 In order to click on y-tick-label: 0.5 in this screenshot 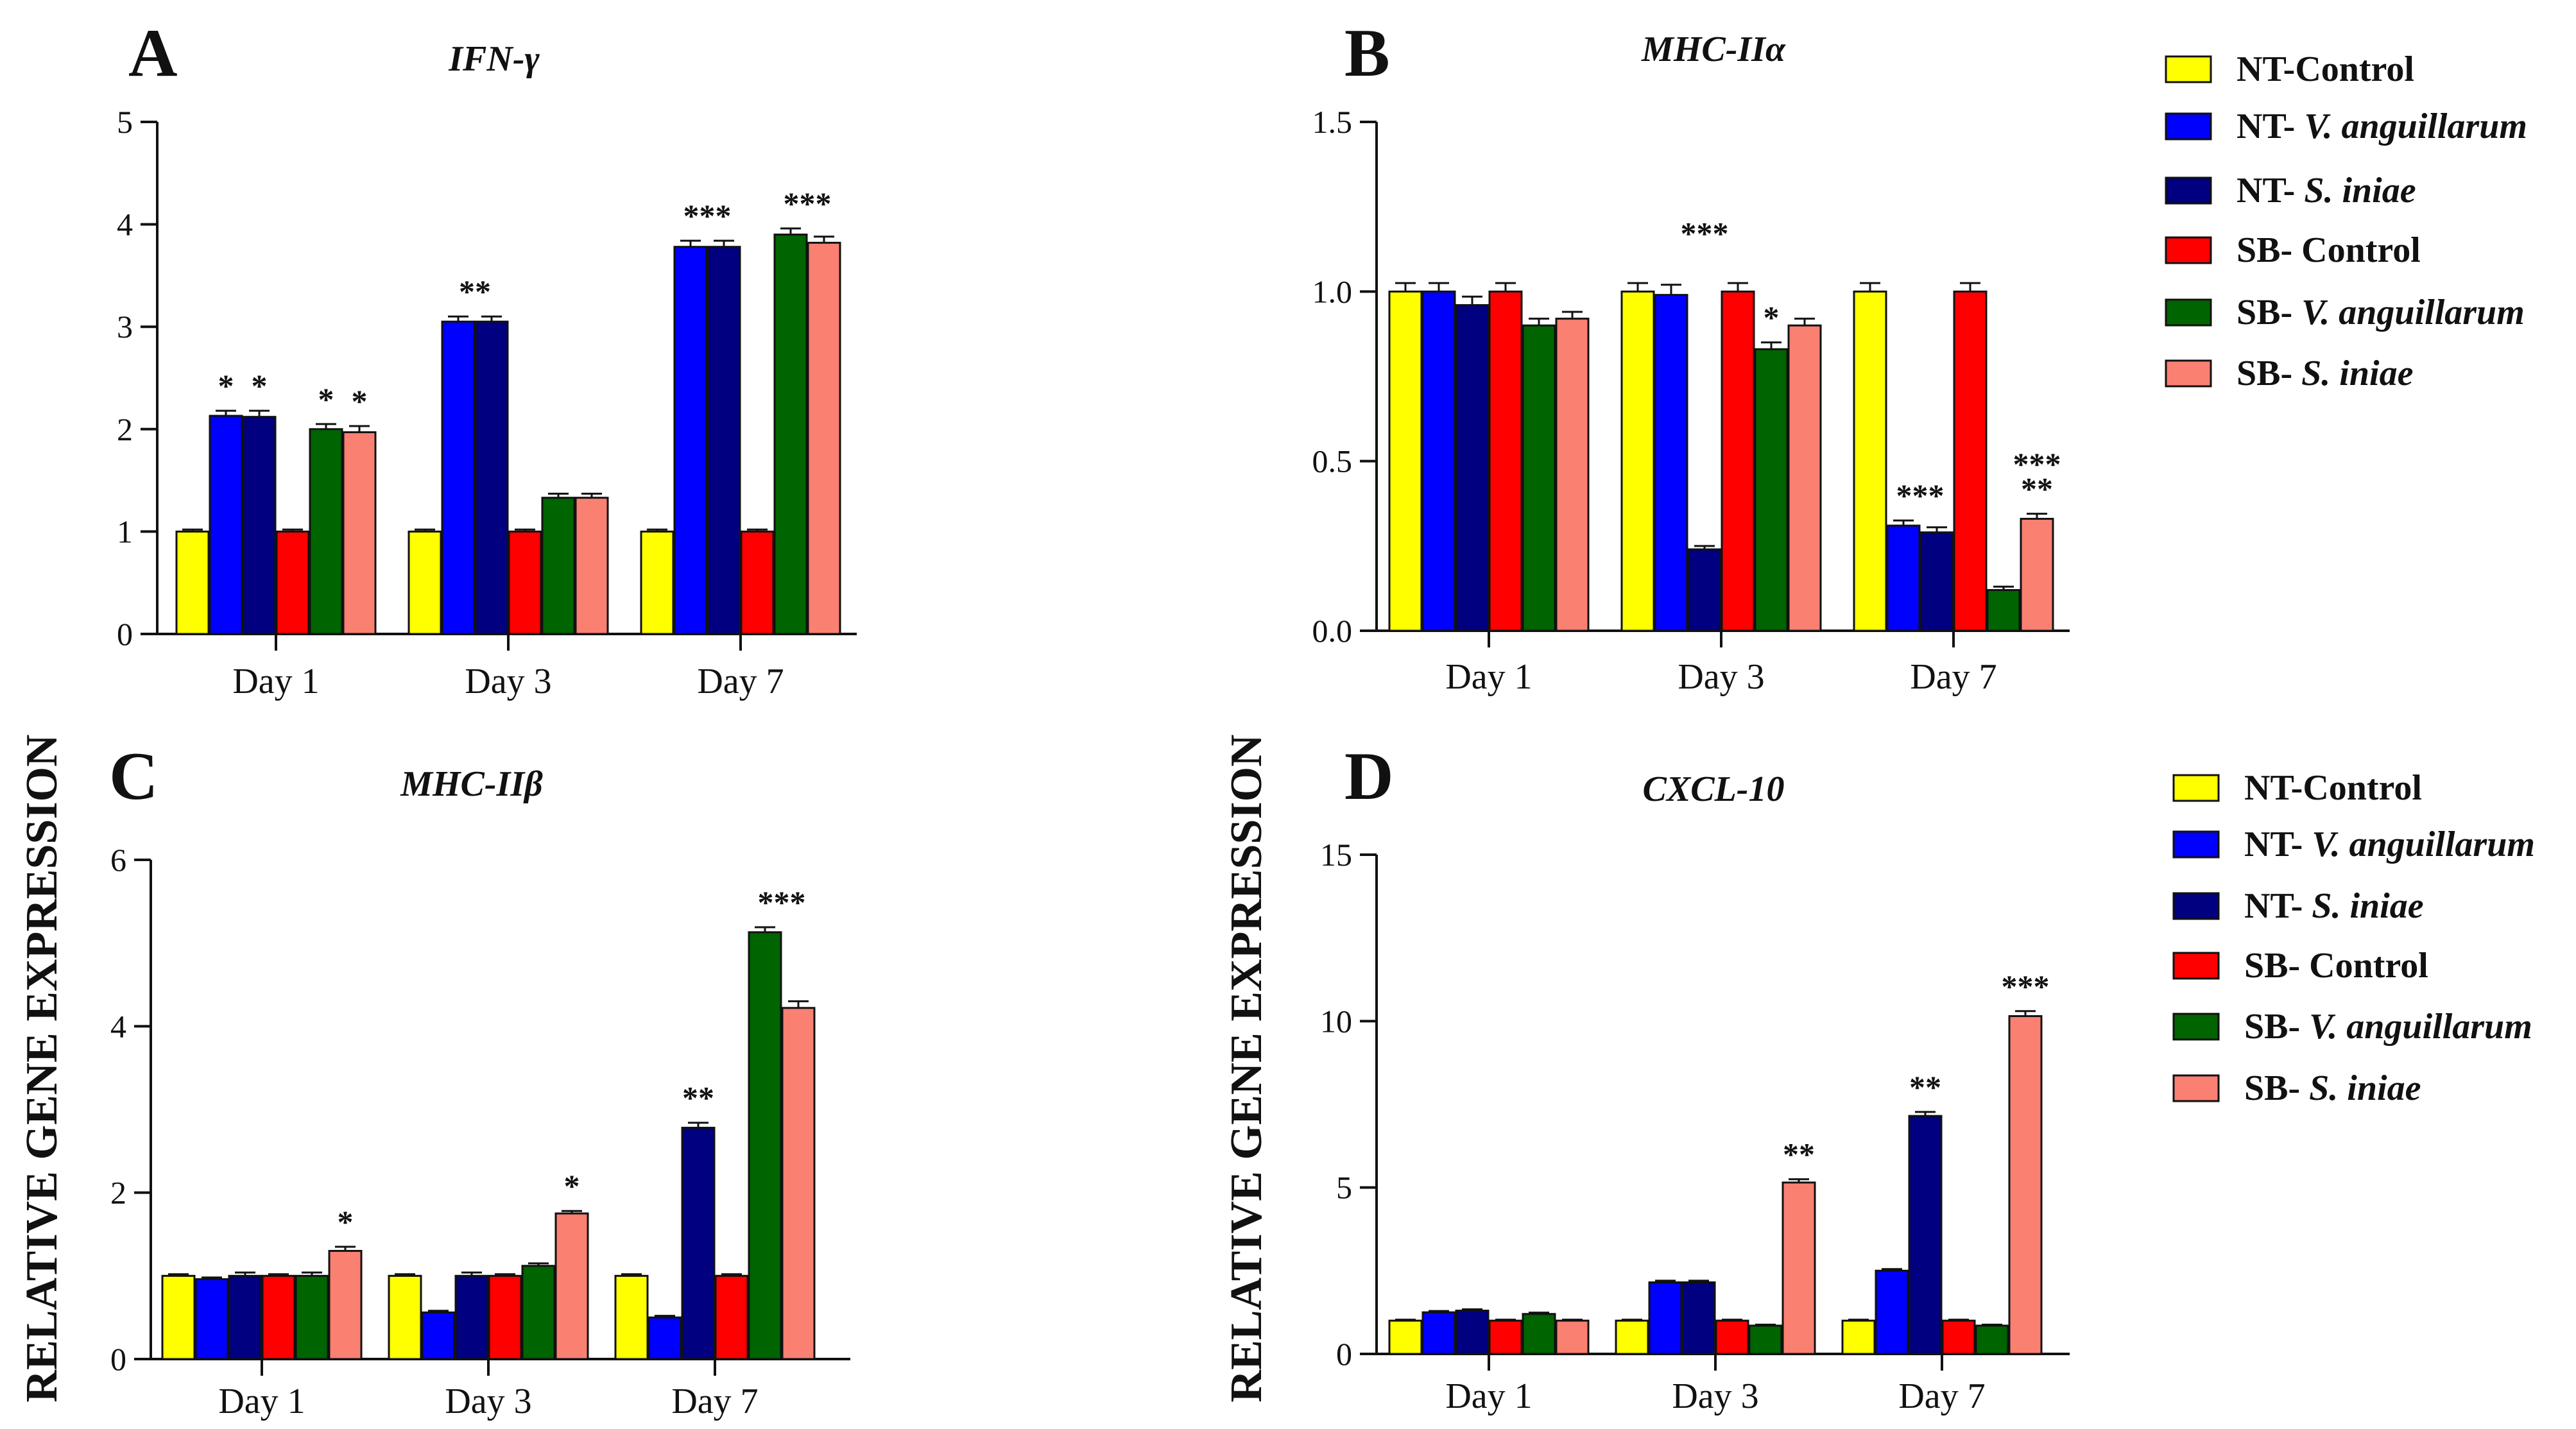, I will do `click(1332, 461)`.